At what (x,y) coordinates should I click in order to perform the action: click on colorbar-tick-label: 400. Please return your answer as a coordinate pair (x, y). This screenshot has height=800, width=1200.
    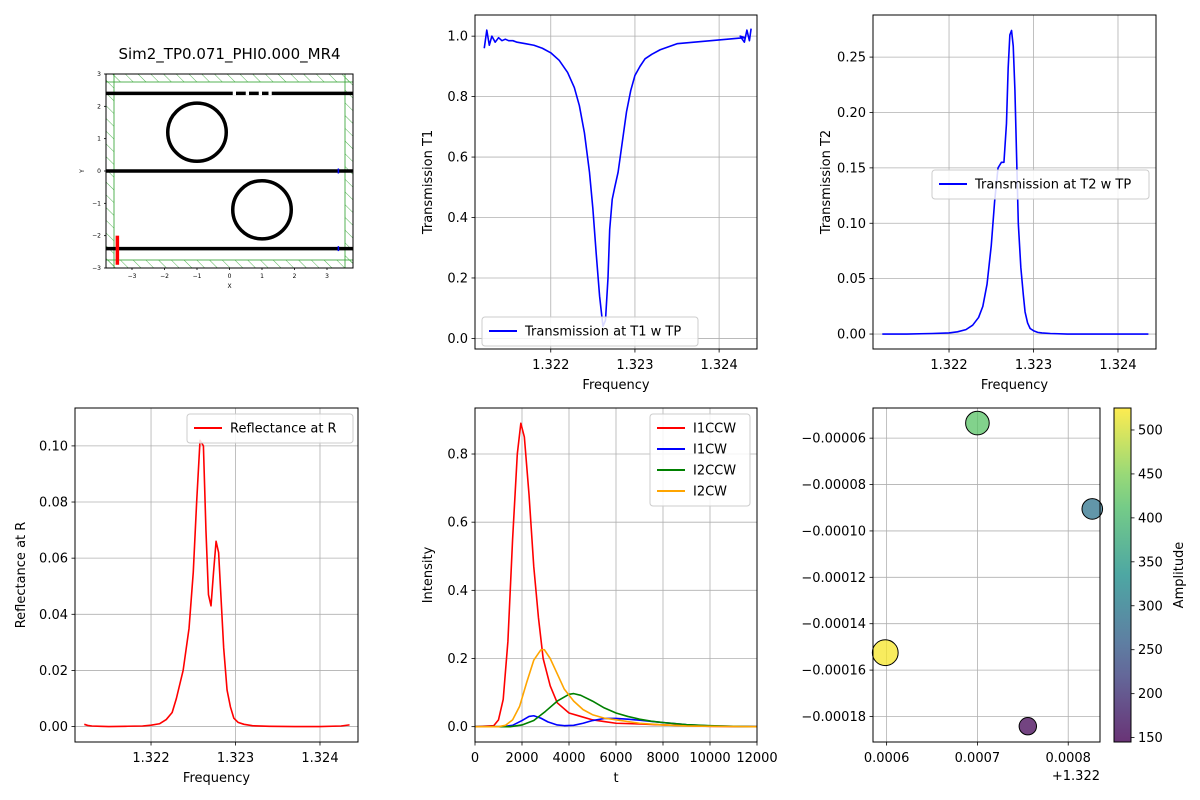
    Looking at the image, I should click on (1150, 518).